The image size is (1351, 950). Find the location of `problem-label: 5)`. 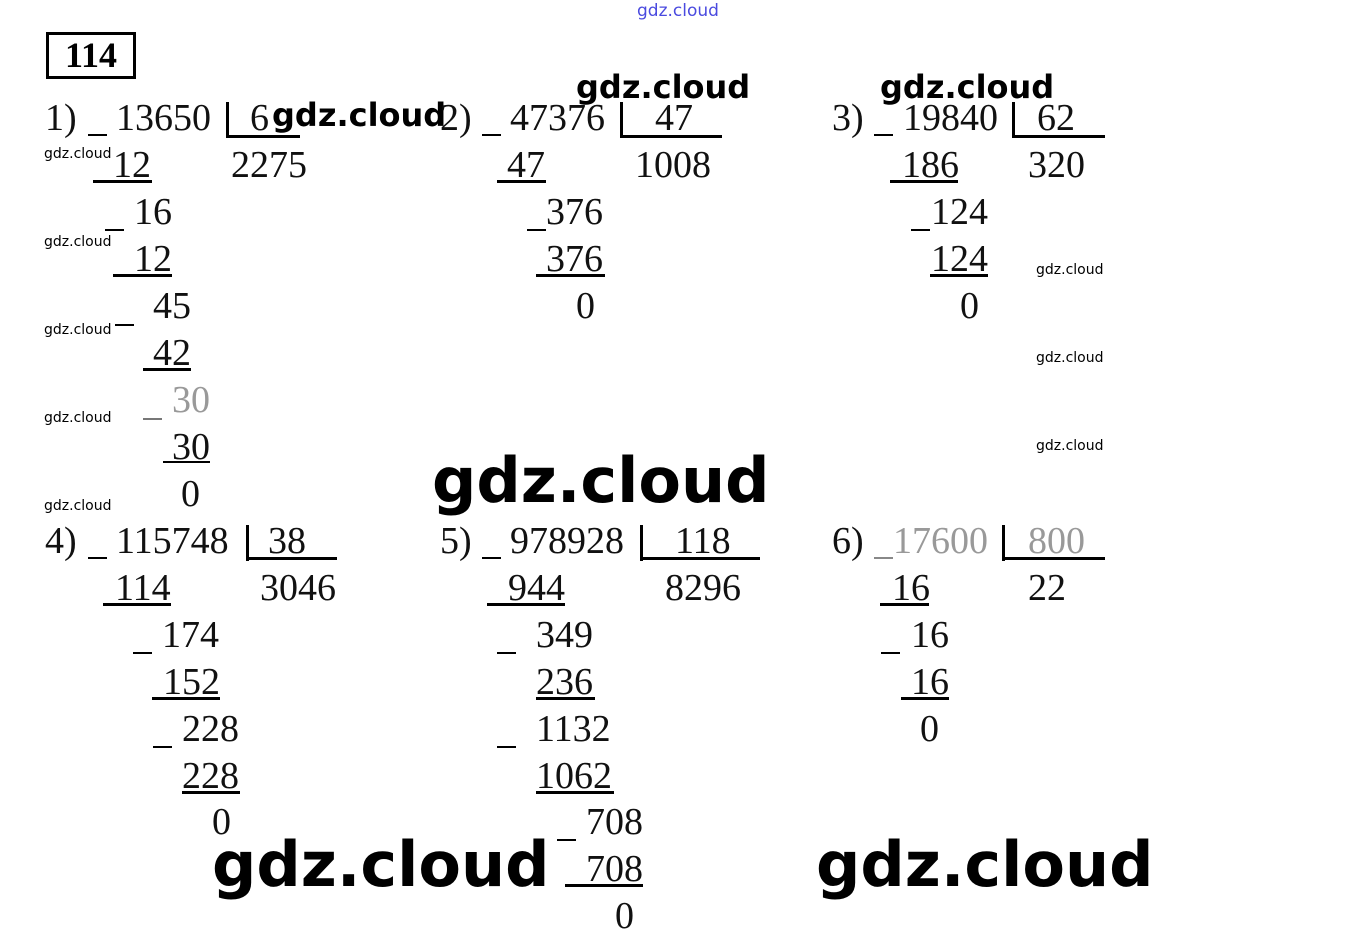

problem-label: 5) is located at coordinates (456, 541).